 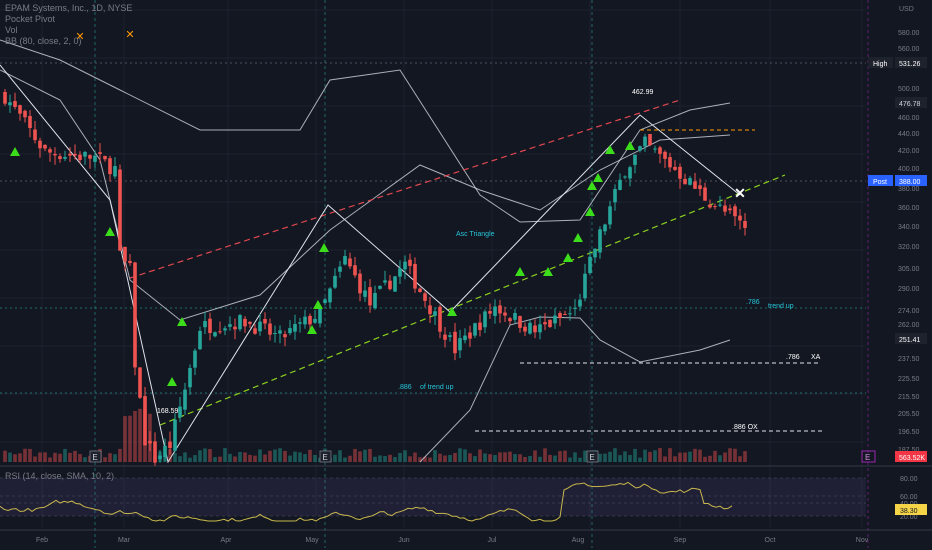 I want to click on vol-label: Vol, so click(x=11, y=30).